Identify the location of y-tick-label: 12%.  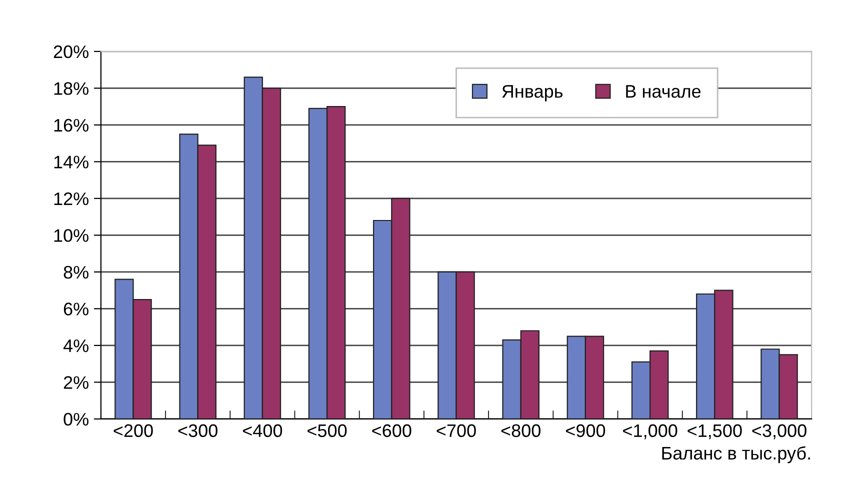
(71, 199).